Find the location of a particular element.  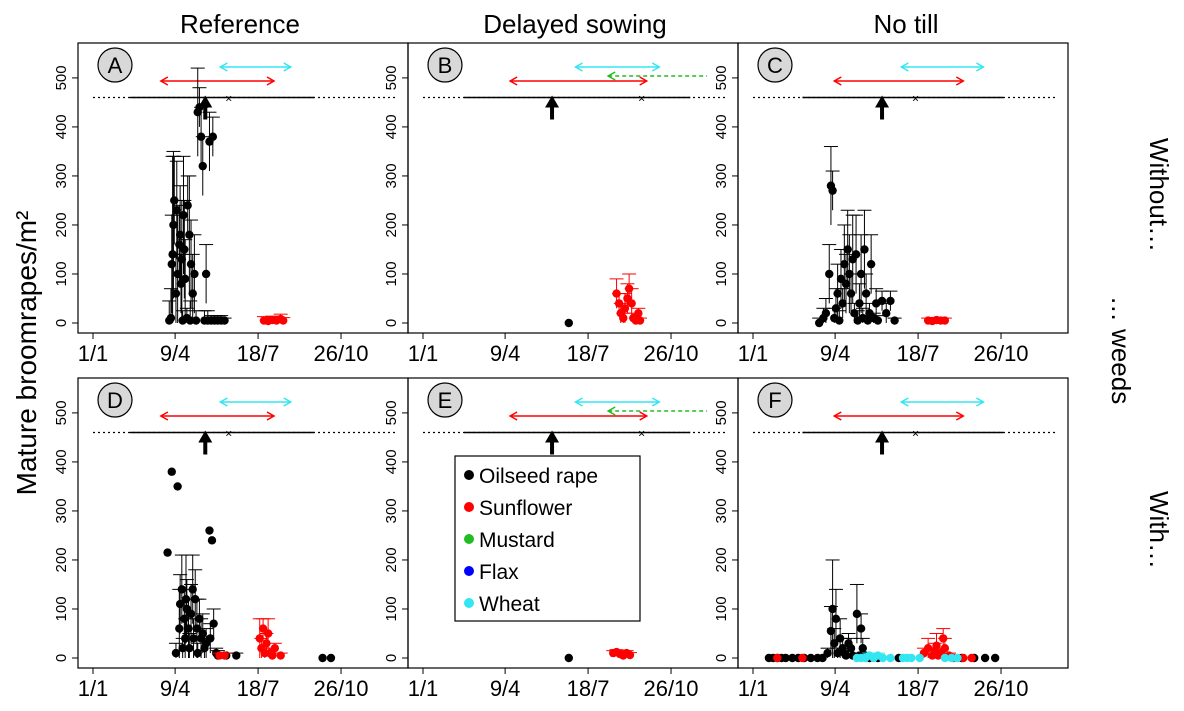

column-title-no-till: No till is located at coordinates (905, 24).